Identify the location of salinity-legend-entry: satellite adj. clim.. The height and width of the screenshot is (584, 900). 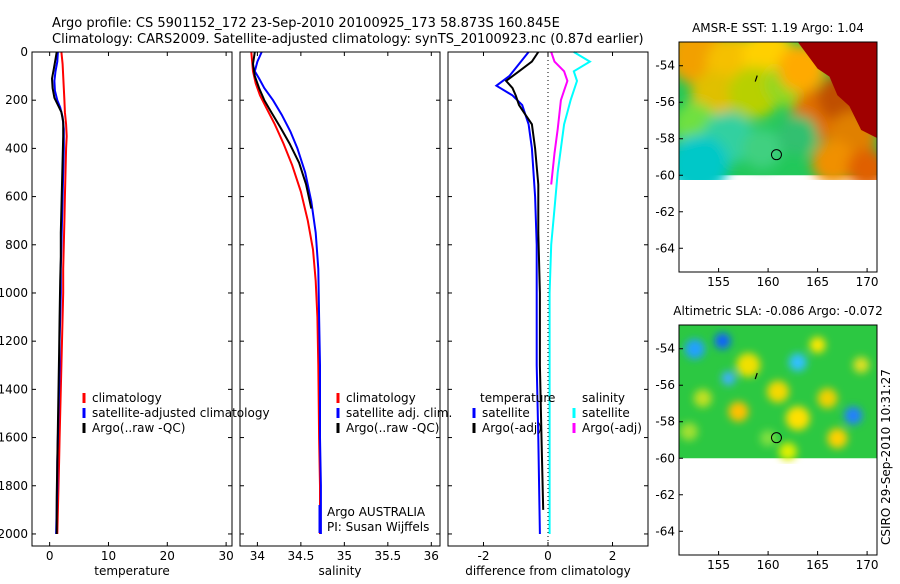
(399, 413).